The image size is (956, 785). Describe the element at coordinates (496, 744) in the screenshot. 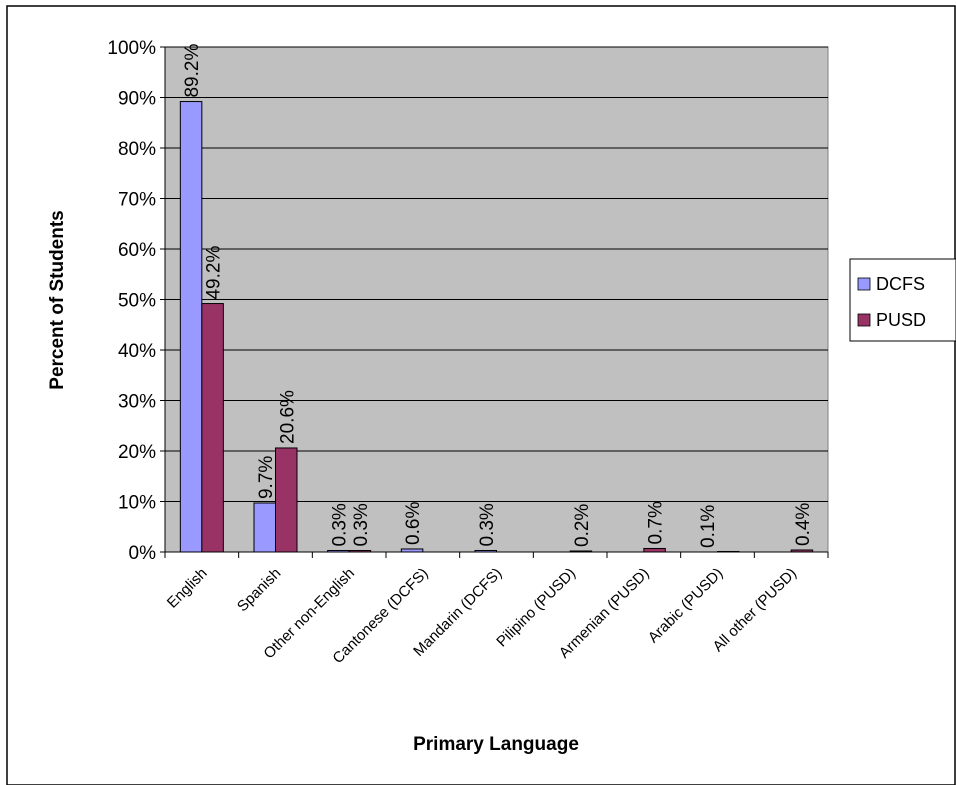

I see `x-axis-title: Primary Language` at that location.